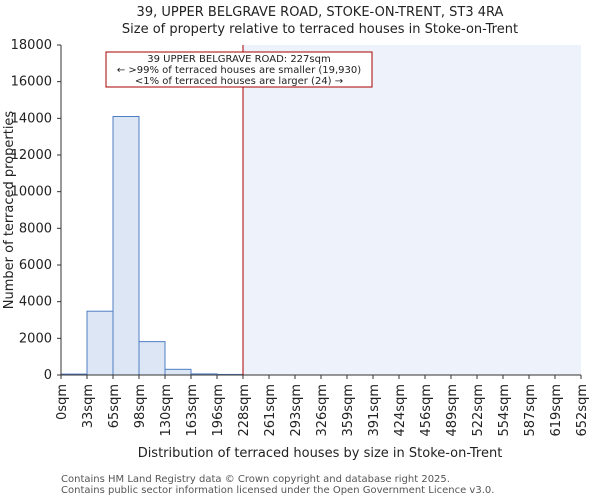 The width and height of the screenshot is (600, 500). Describe the element at coordinates (582, 410) in the screenshot. I see `x-tick-label: 652sqm` at that location.